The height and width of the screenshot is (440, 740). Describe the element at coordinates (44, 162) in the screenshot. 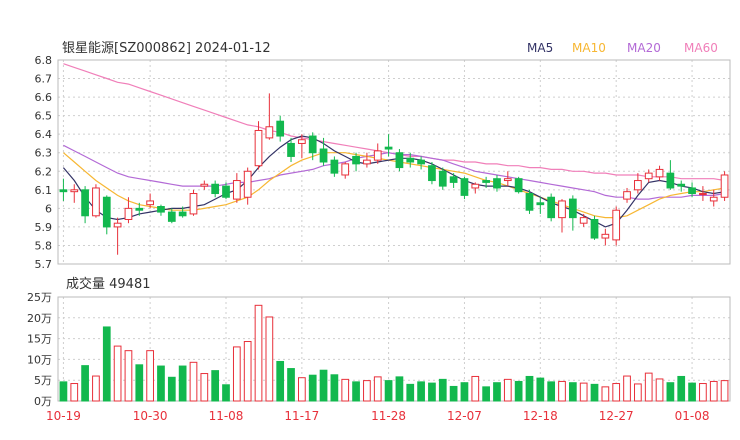

I see `price-y-axis: 6.8 6.7 6.6 6.5 6.4 6.3 6.2 6.1 6 5.9 5.8 5.7` at that location.